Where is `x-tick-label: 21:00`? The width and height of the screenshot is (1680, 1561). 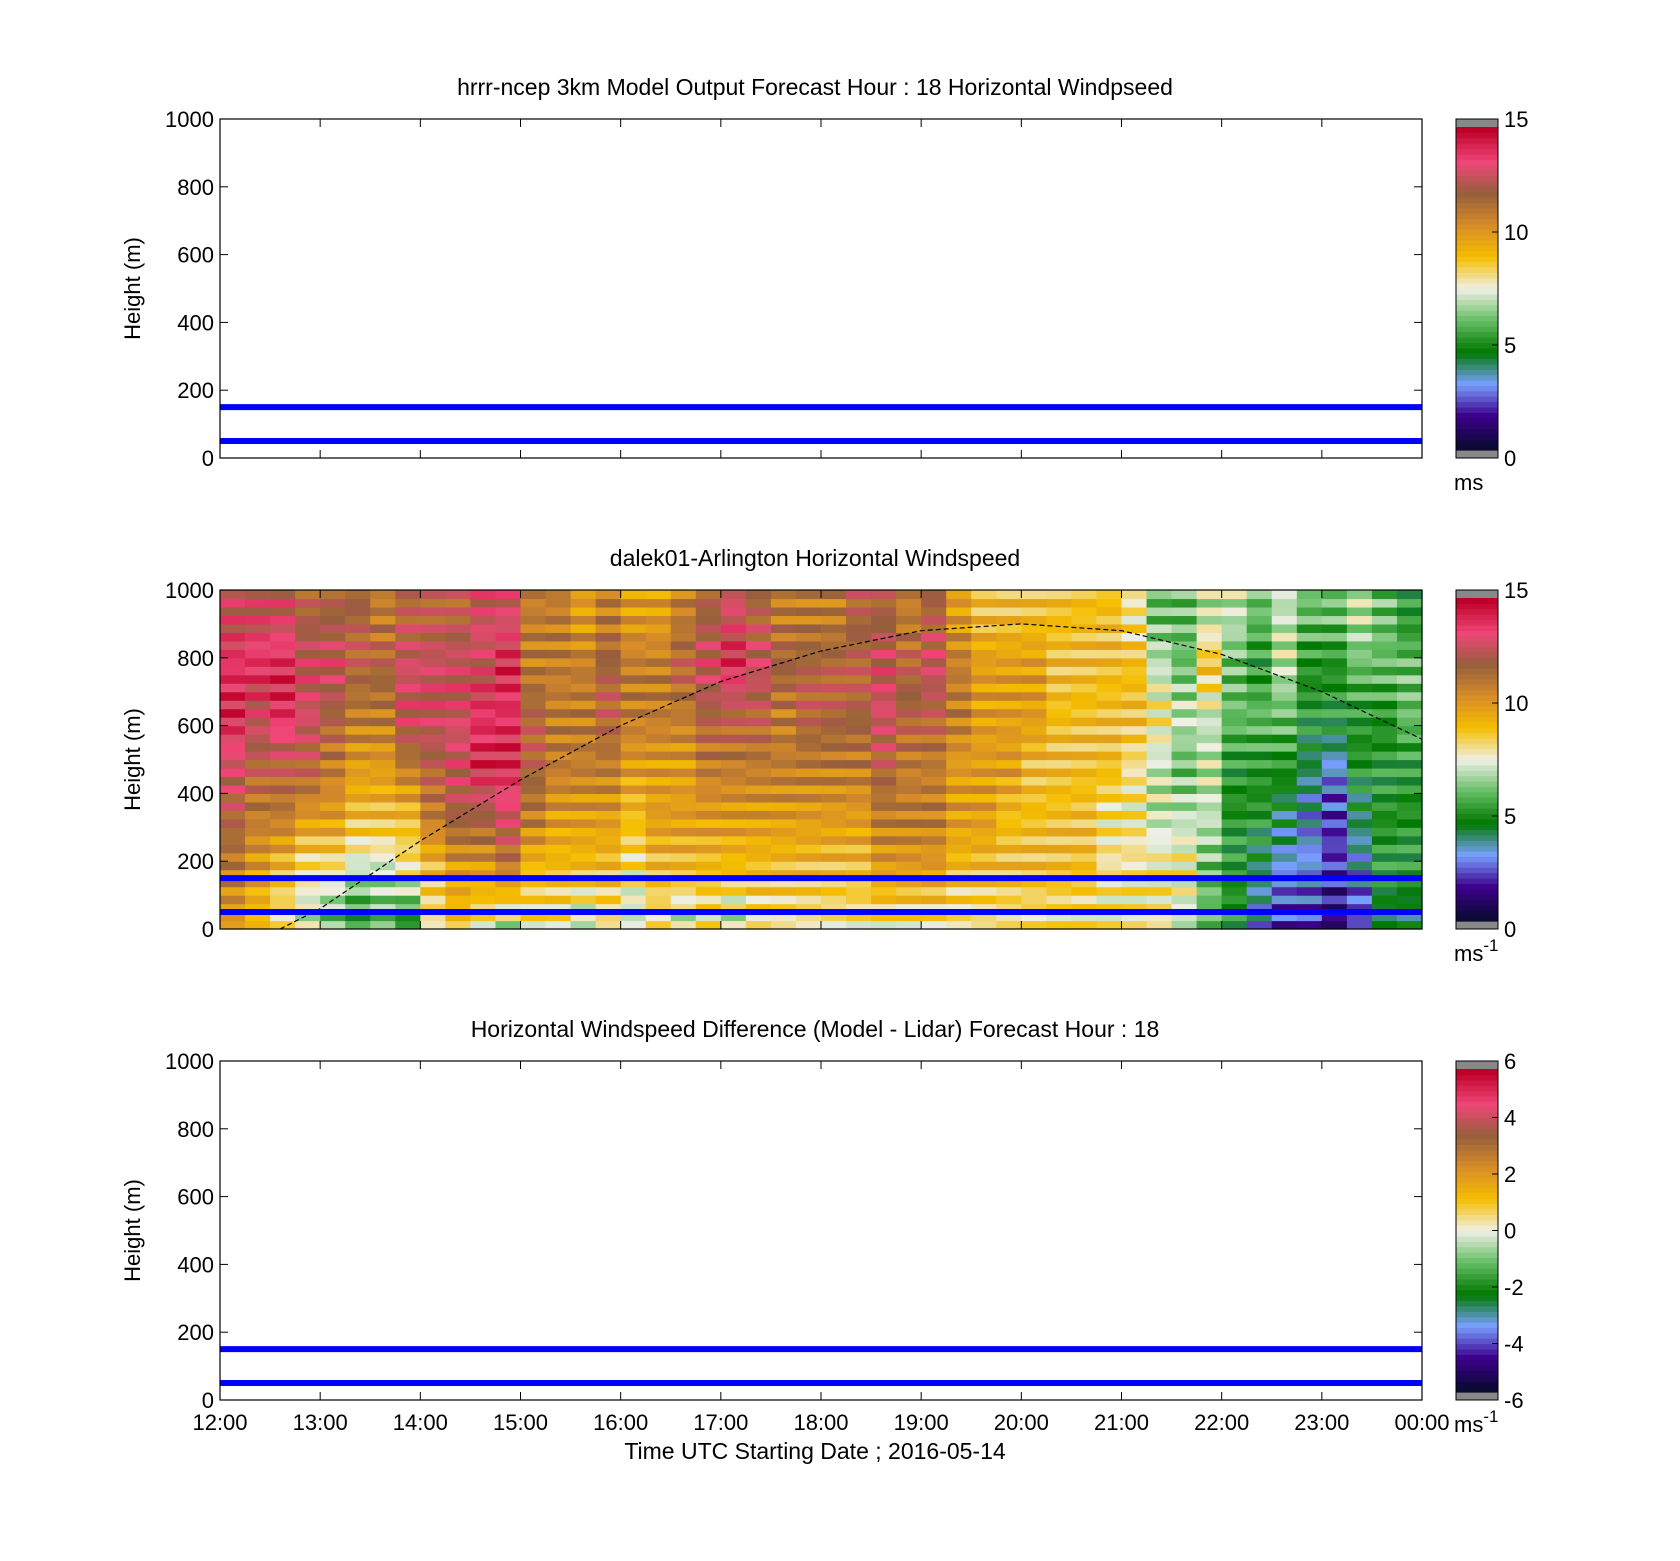 x-tick-label: 21:00 is located at coordinates (1121, 1422).